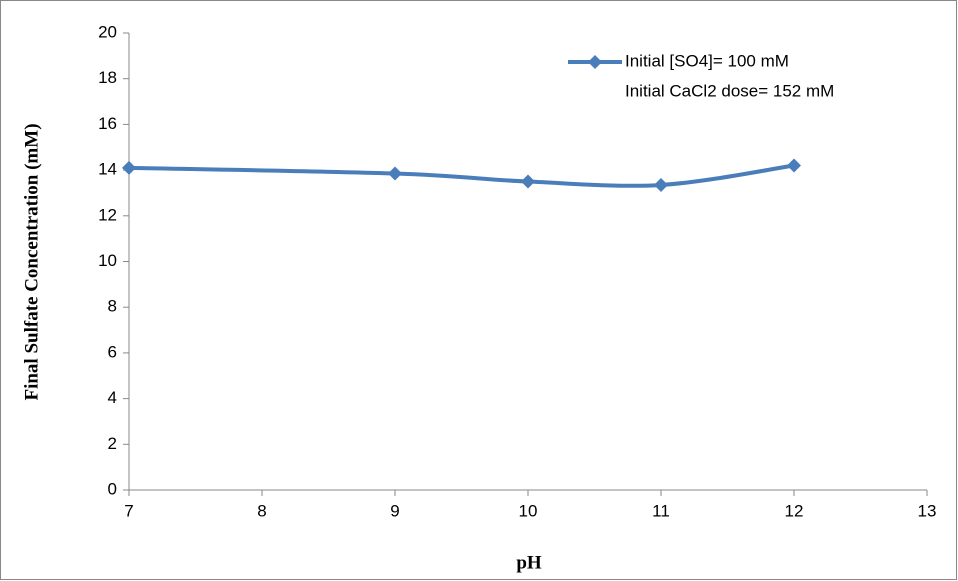  What do you see at coordinates (927, 510) in the screenshot?
I see `x-tick-label: 13` at bounding box center [927, 510].